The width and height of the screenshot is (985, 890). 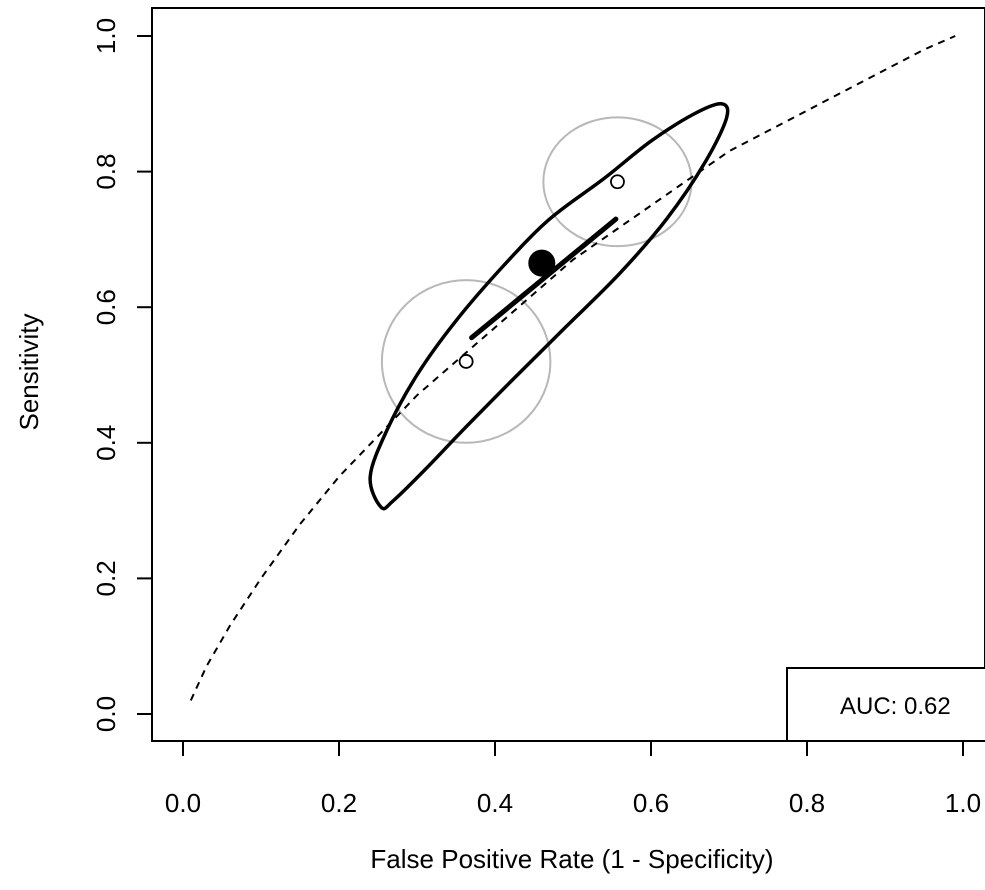 What do you see at coordinates (106, 172) in the screenshot?
I see `y-tick-label: 0.8` at bounding box center [106, 172].